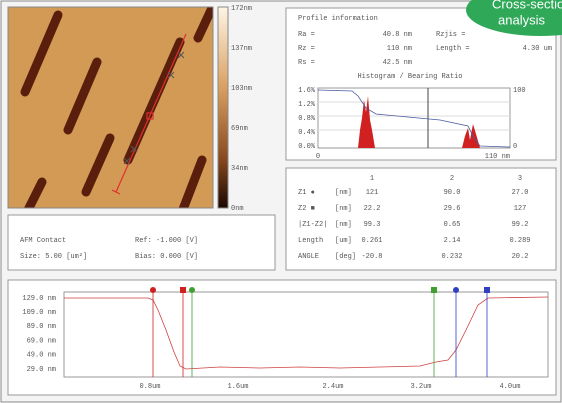 The image size is (562, 403). Describe the element at coordinates (509, 387) in the screenshot. I see `profile-x-label: 4.0um` at that location.